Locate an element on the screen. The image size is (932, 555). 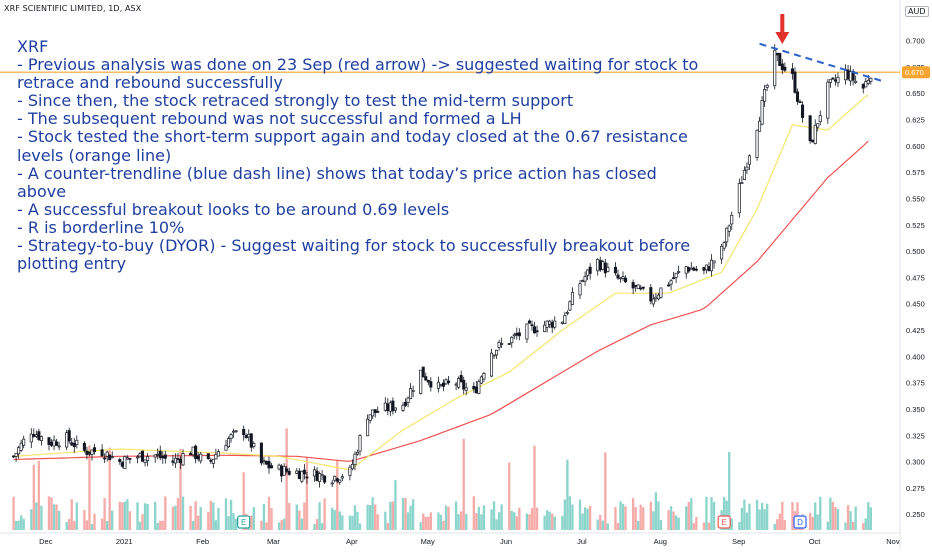
x-tick-label: 2021 is located at coordinates (124, 541).